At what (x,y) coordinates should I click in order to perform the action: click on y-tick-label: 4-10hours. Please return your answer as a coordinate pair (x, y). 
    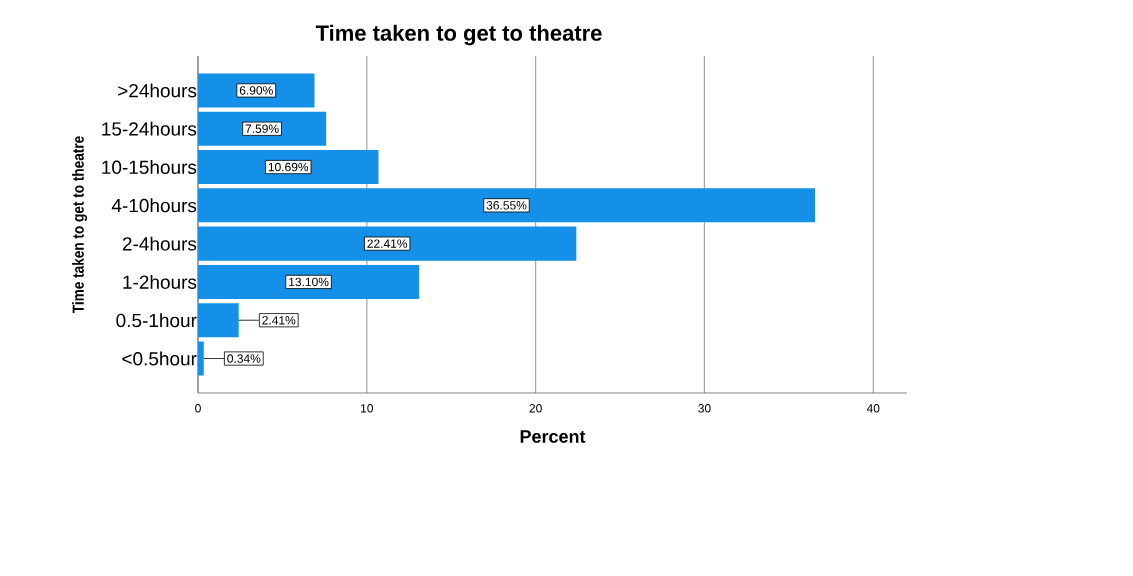
    Looking at the image, I should click on (154, 205).